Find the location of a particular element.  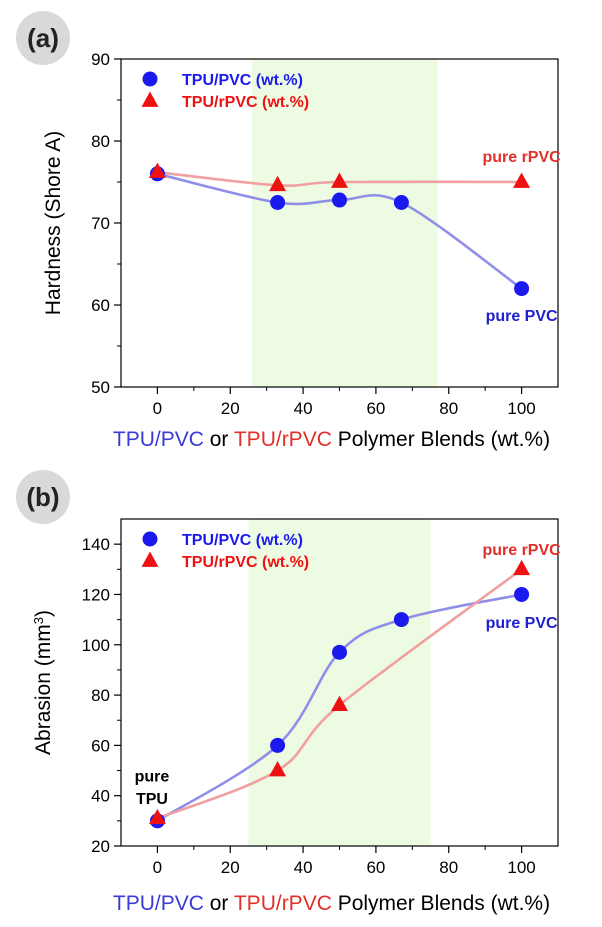

annotation-label: TPU is located at coordinates (152, 799).